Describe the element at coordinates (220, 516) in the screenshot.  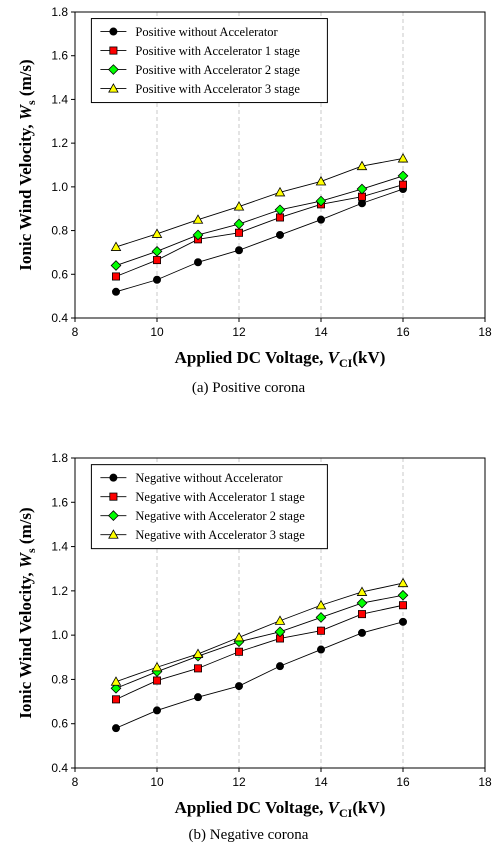
I see `chart-b-legend-label: Negative with Accelerator 2 stage` at that location.